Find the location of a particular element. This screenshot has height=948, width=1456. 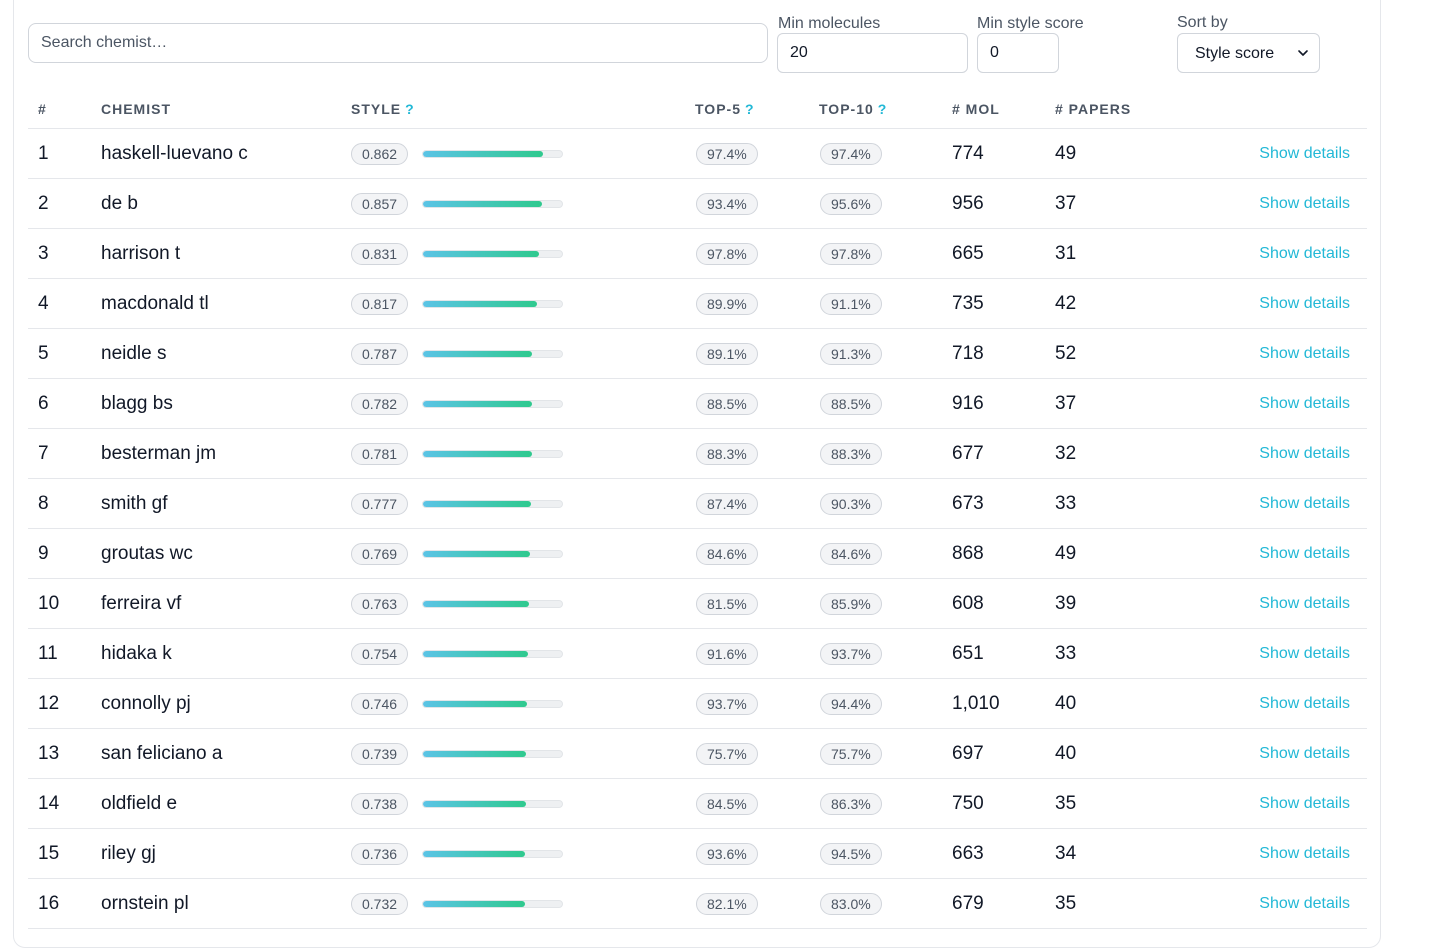

mol-count: 679 is located at coordinates (968, 903).